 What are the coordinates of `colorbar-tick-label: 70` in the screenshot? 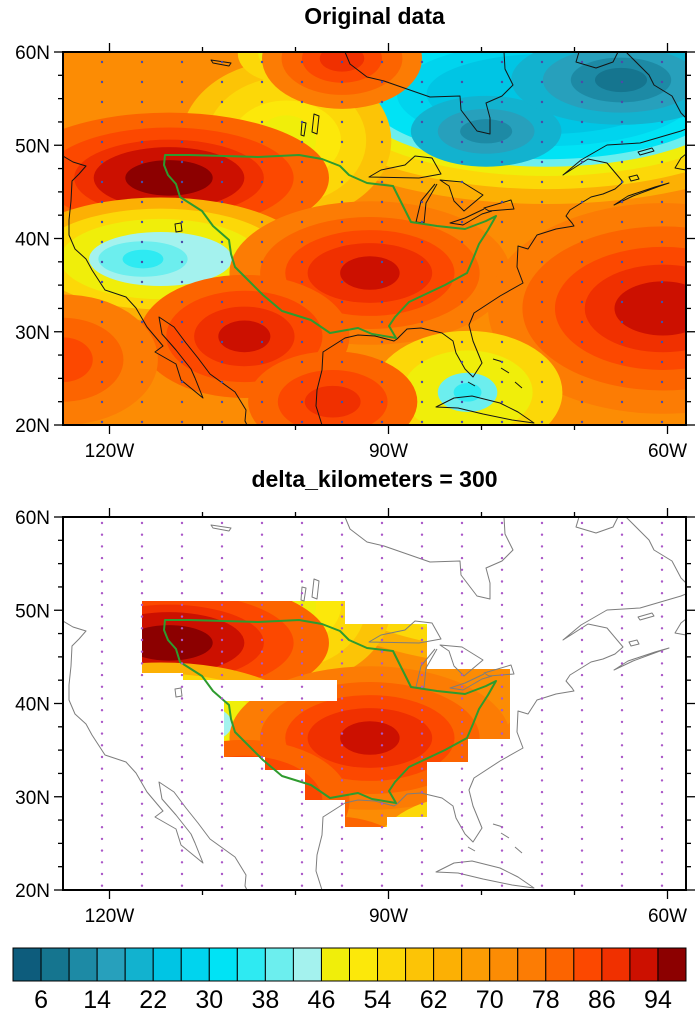 It's located at (490, 1000).